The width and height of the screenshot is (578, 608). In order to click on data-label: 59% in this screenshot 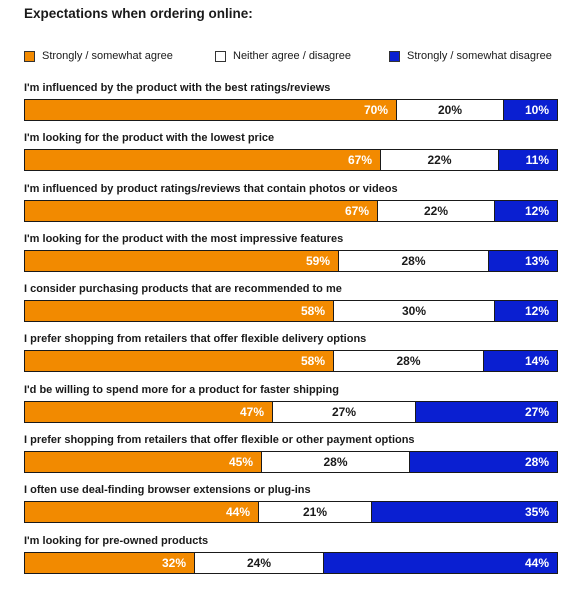, I will do `click(317, 260)`.